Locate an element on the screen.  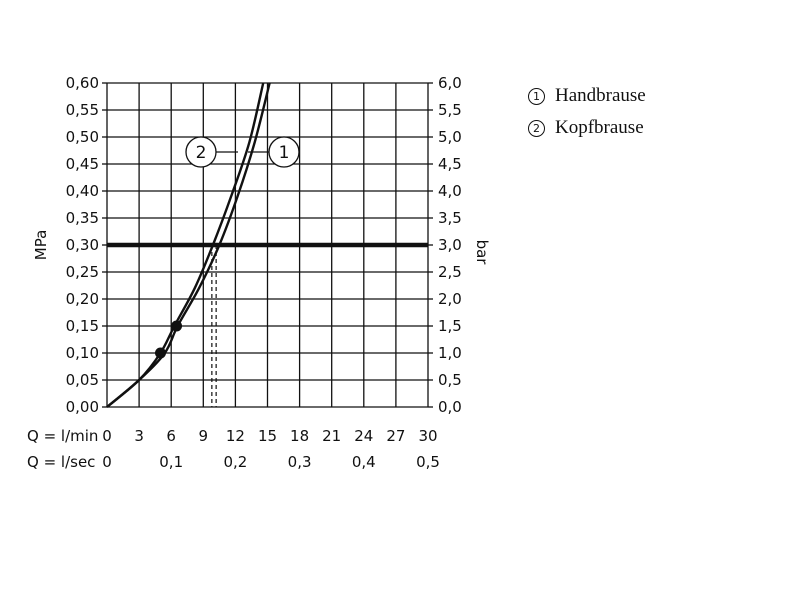
left-tick-label: 0,05 is located at coordinates (82, 380).